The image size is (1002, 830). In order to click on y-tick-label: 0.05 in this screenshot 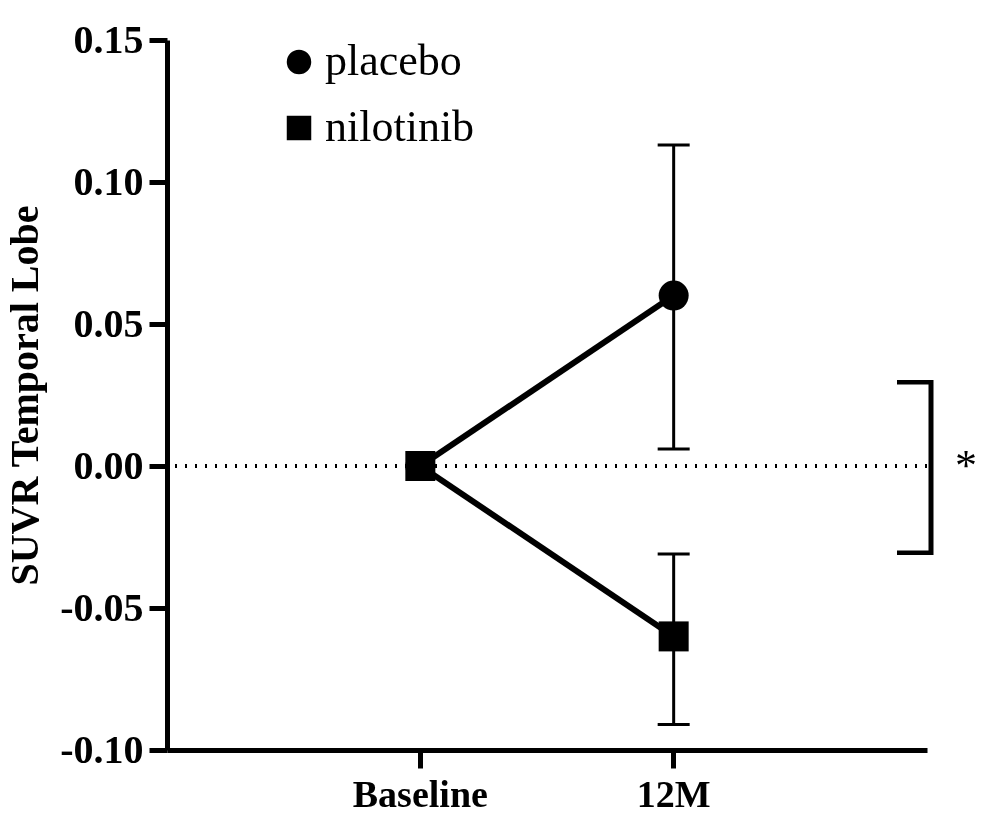, I will do `click(108, 323)`.